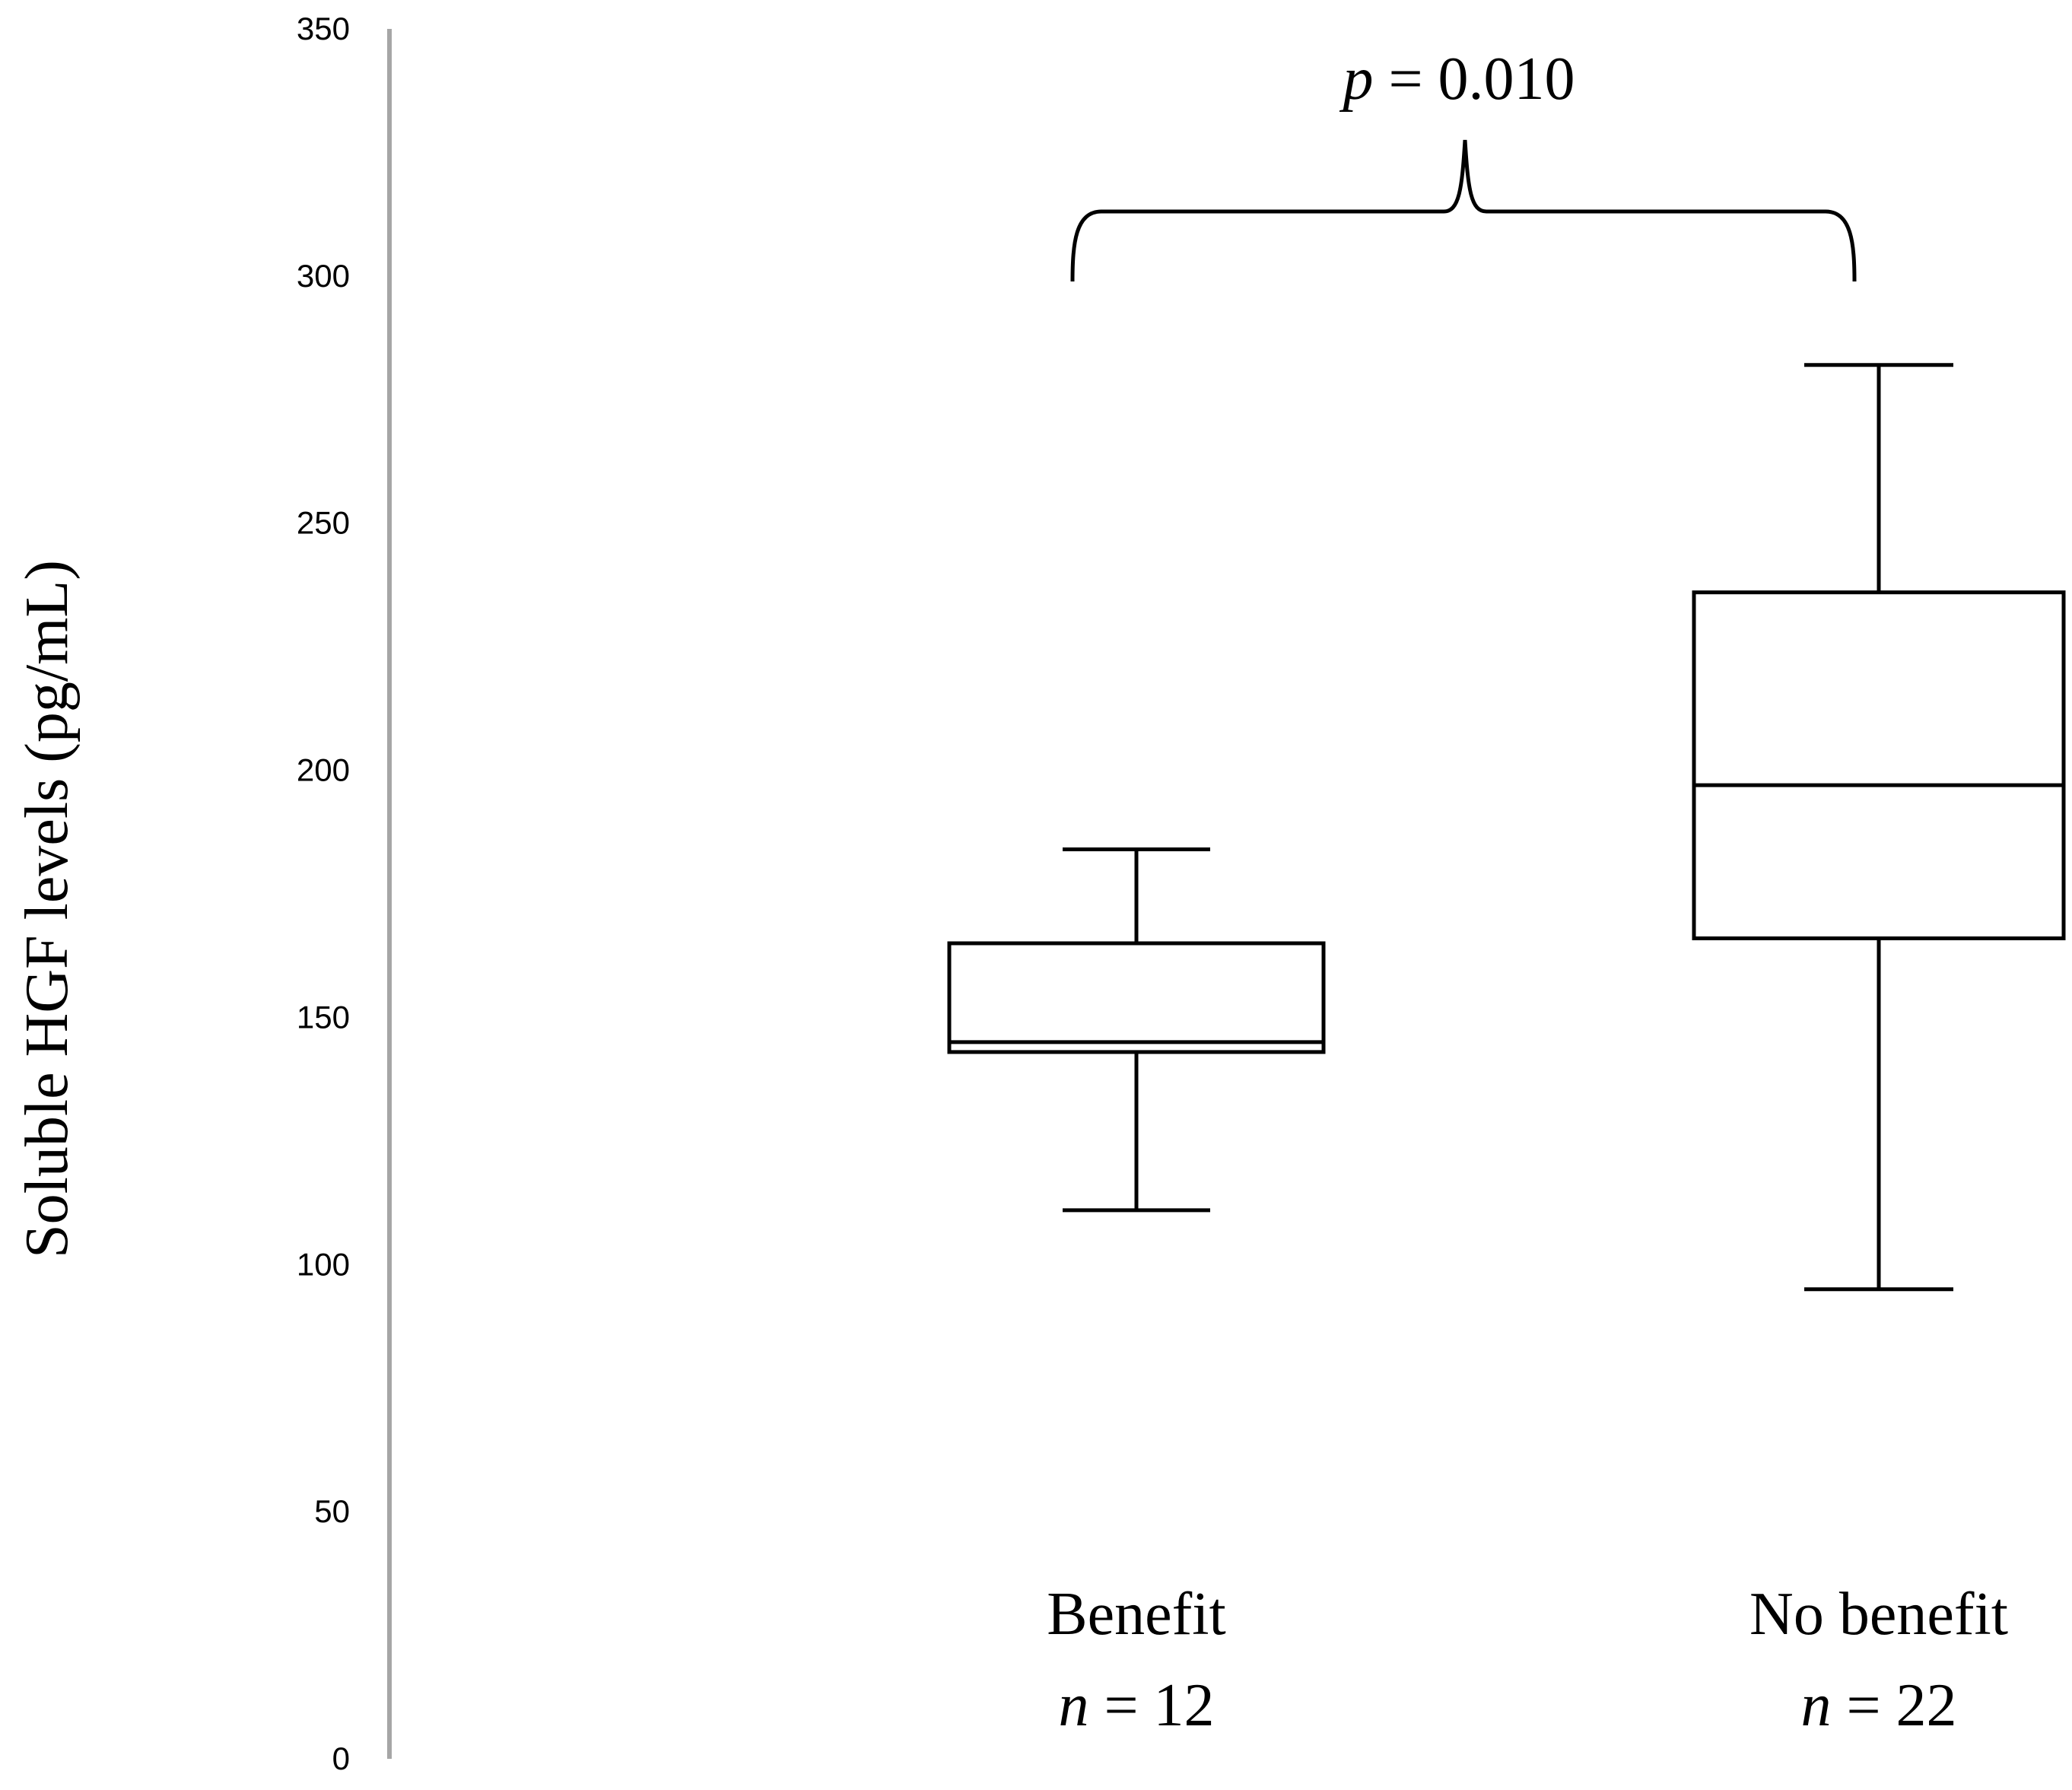 This screenshot has width=2072, height=1790. I want to click on y-axis-label: Soluble HGF levels (pg/mL), so click(47, 909).